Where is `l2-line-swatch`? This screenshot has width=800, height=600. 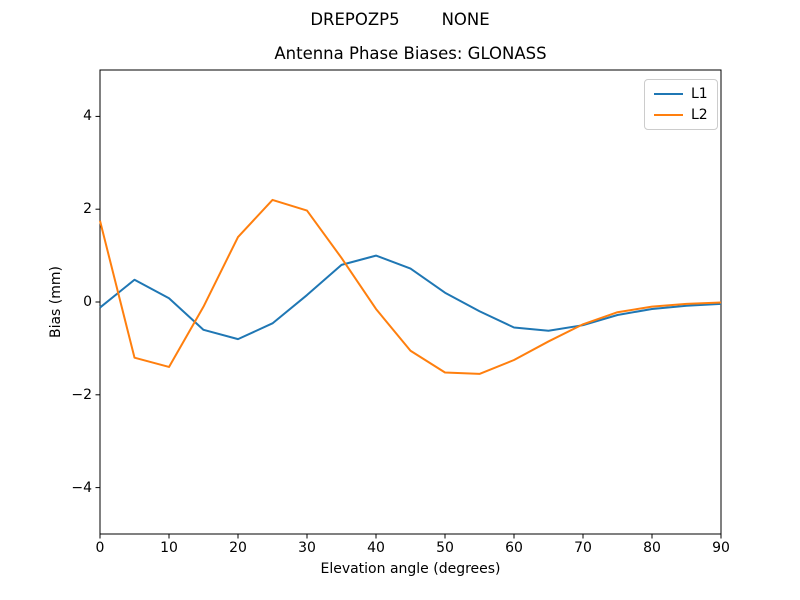
l2-line-swatch is located at coordinates (668, 115).